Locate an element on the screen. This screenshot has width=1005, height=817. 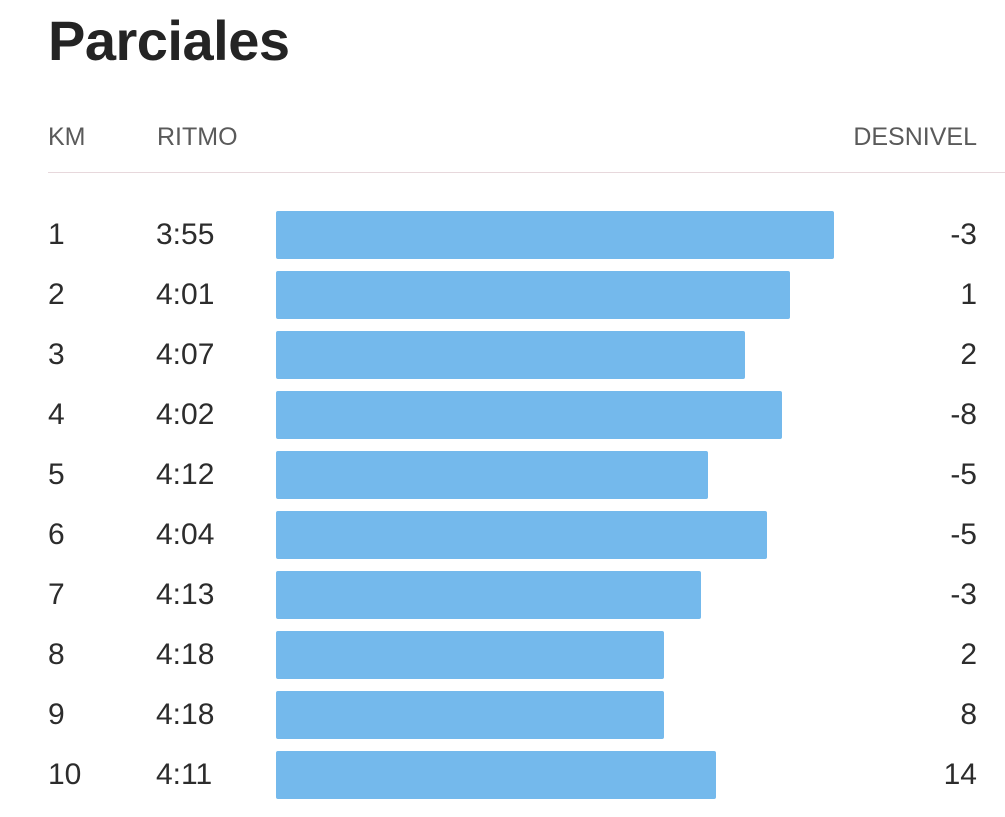
split-pace: 4:12 is located at coordinates (185, 474).